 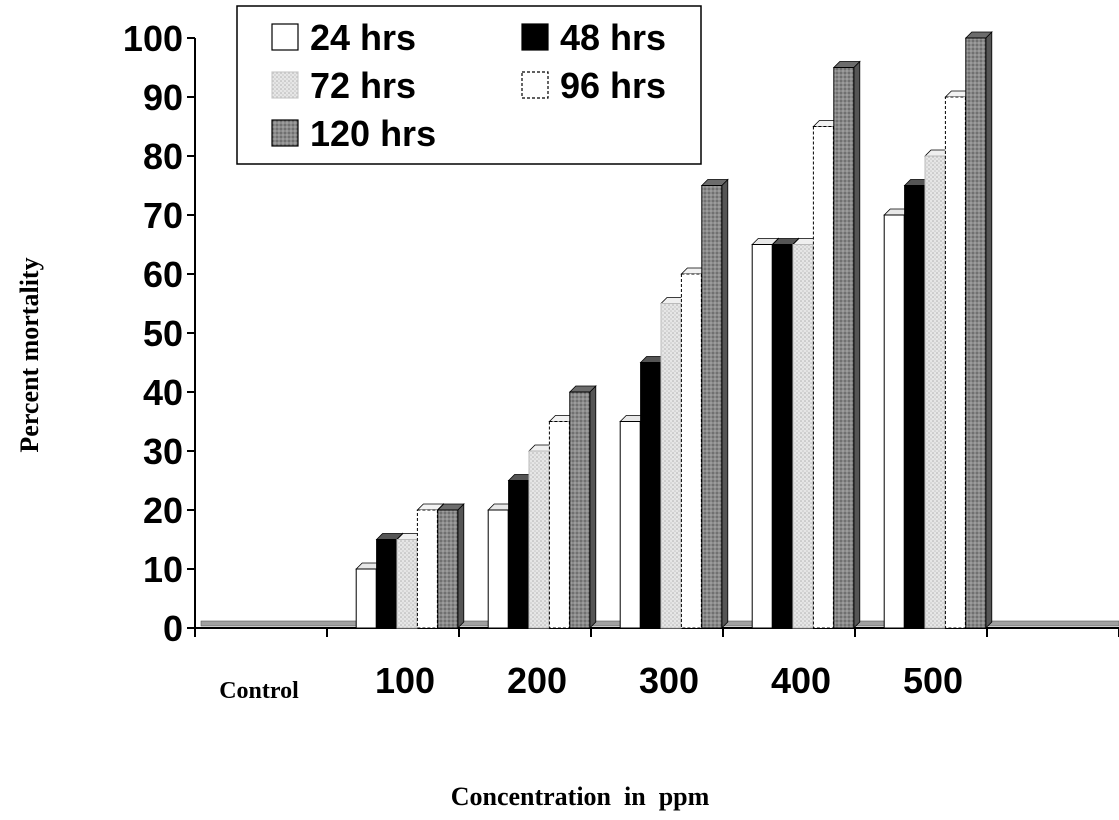 I want to click on legend-item: 120 hrs, so click(x=353, y=133).